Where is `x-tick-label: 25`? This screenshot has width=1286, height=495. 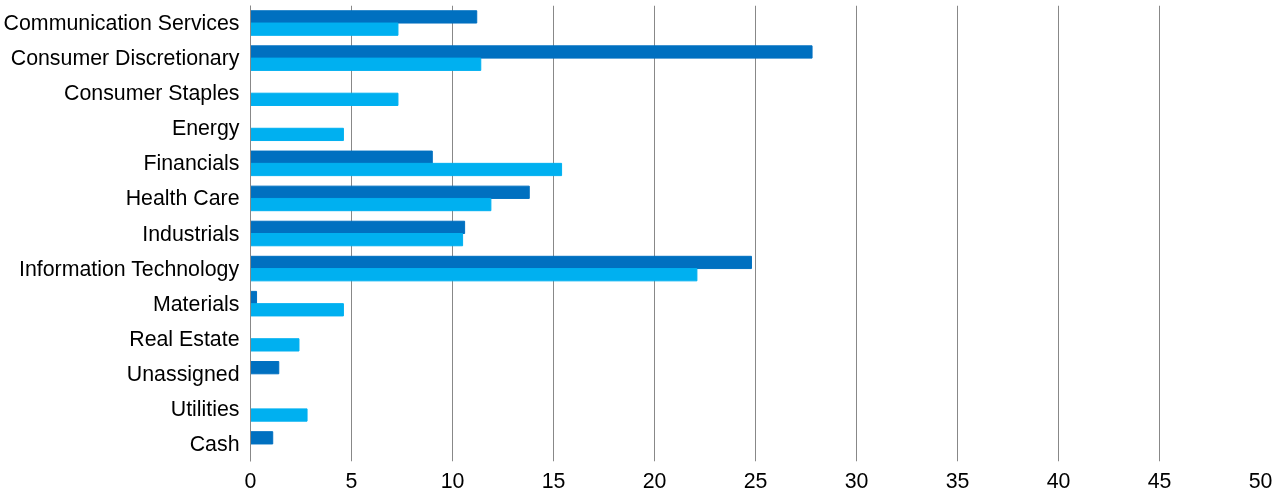
x-tick-label: 25 is located at coordinates (755, 480).